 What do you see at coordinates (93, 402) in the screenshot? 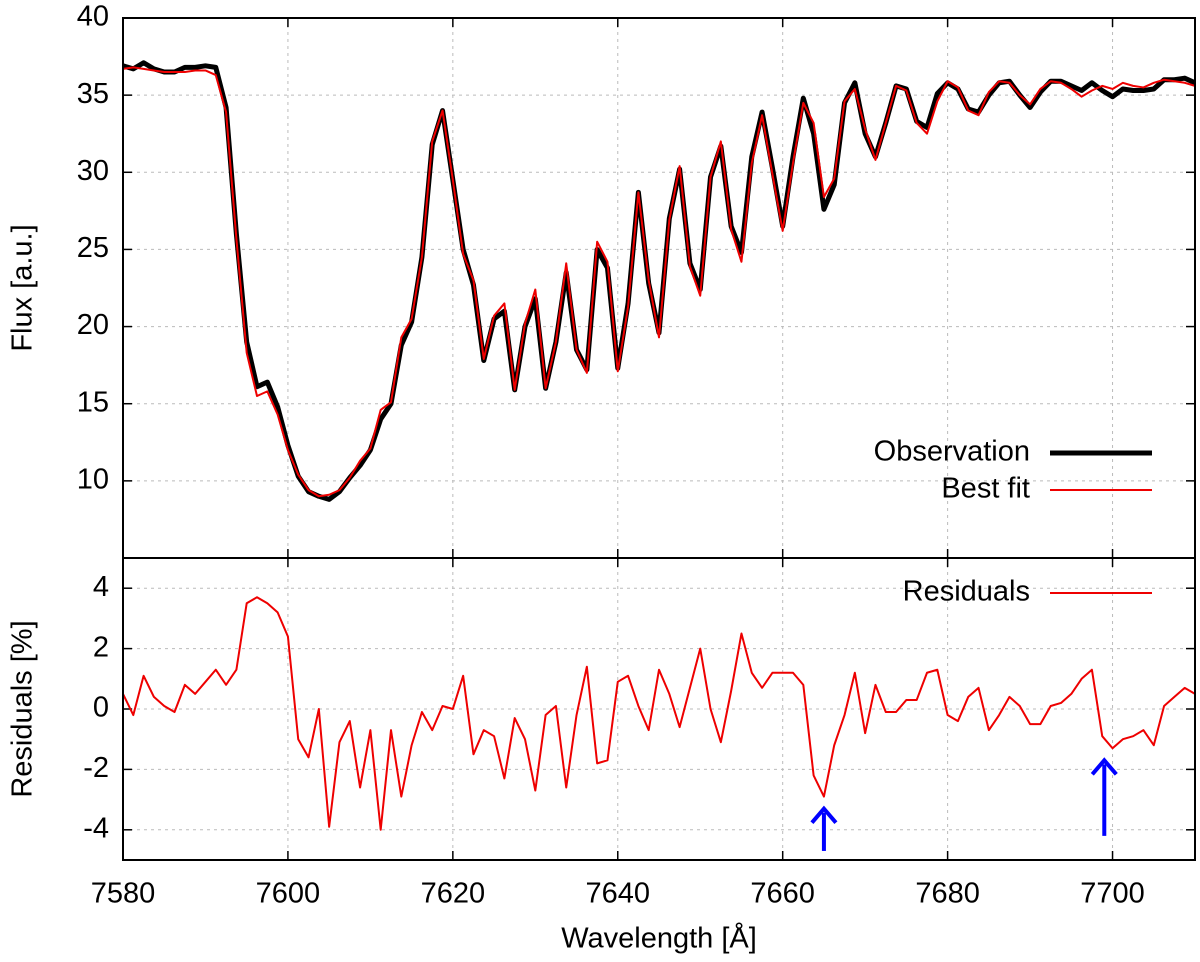
I see `y-tick-label: 15` at bounding box center [93, 402].